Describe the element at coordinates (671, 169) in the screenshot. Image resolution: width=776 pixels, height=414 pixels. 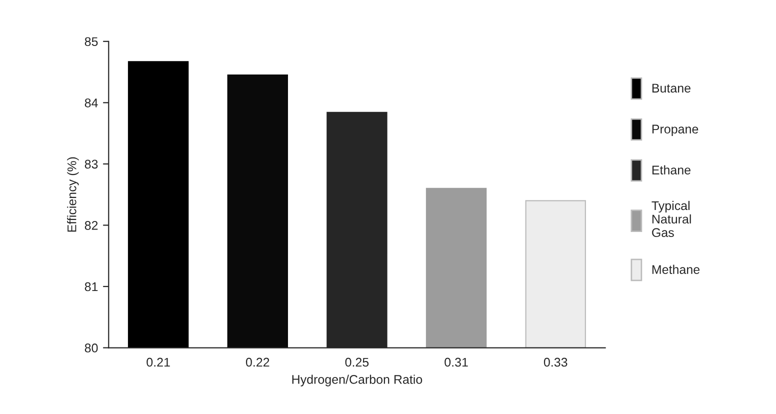
I see `legend-label: Ethane` at that location.